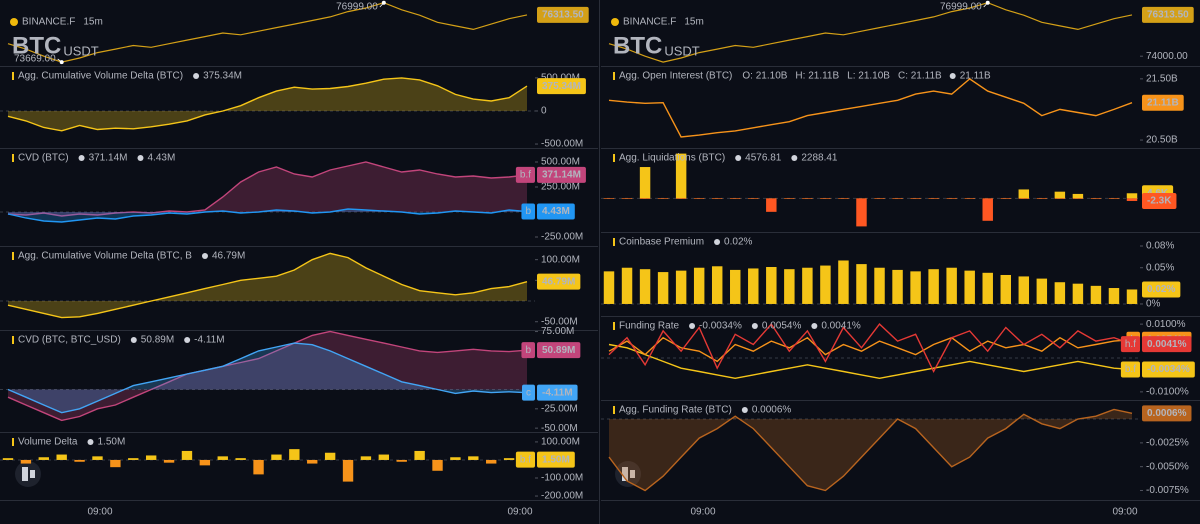 The image size is (1200, 524). Describe the element at coordinates (69, 340) in the screenshot. I see `panel-title: CVD (BTC, BTC_USD)` at that location.